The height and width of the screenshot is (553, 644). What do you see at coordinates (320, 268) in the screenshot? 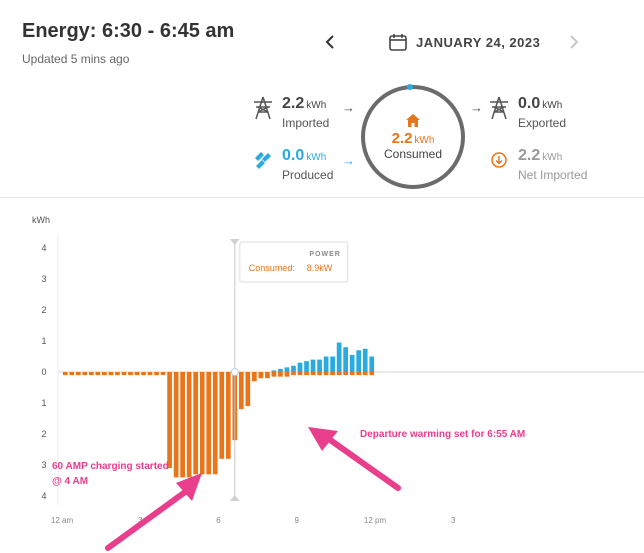
I see `tooltip-value: 8.9kW` at bounding box center [320, 268].